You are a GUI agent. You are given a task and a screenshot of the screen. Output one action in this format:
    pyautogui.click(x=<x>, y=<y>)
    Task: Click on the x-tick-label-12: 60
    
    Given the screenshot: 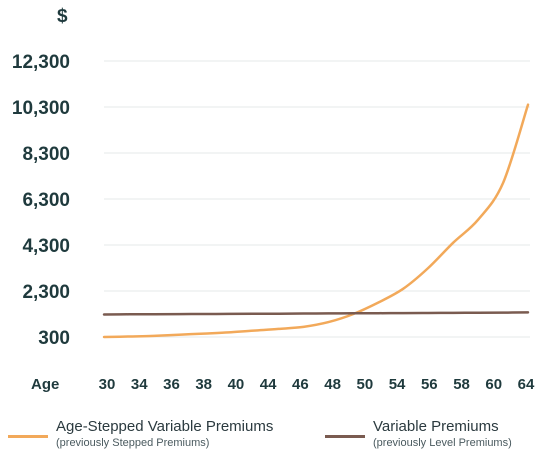 What is the action you would take?
    pyautogui.click(x=493, y=384)
    